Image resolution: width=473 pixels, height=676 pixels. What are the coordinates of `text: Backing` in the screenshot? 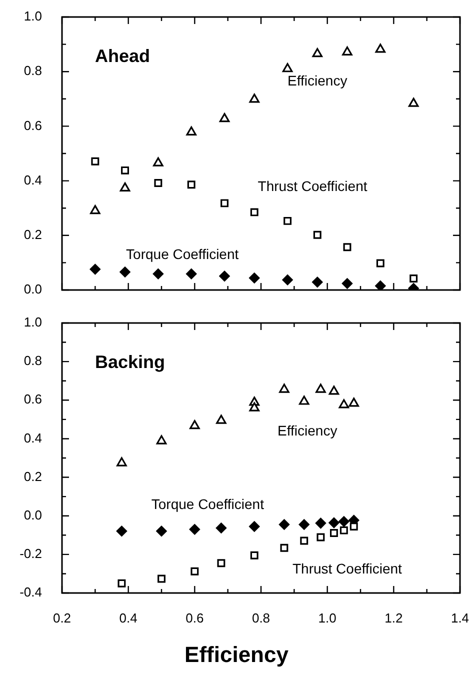 It's located at (130, 362).